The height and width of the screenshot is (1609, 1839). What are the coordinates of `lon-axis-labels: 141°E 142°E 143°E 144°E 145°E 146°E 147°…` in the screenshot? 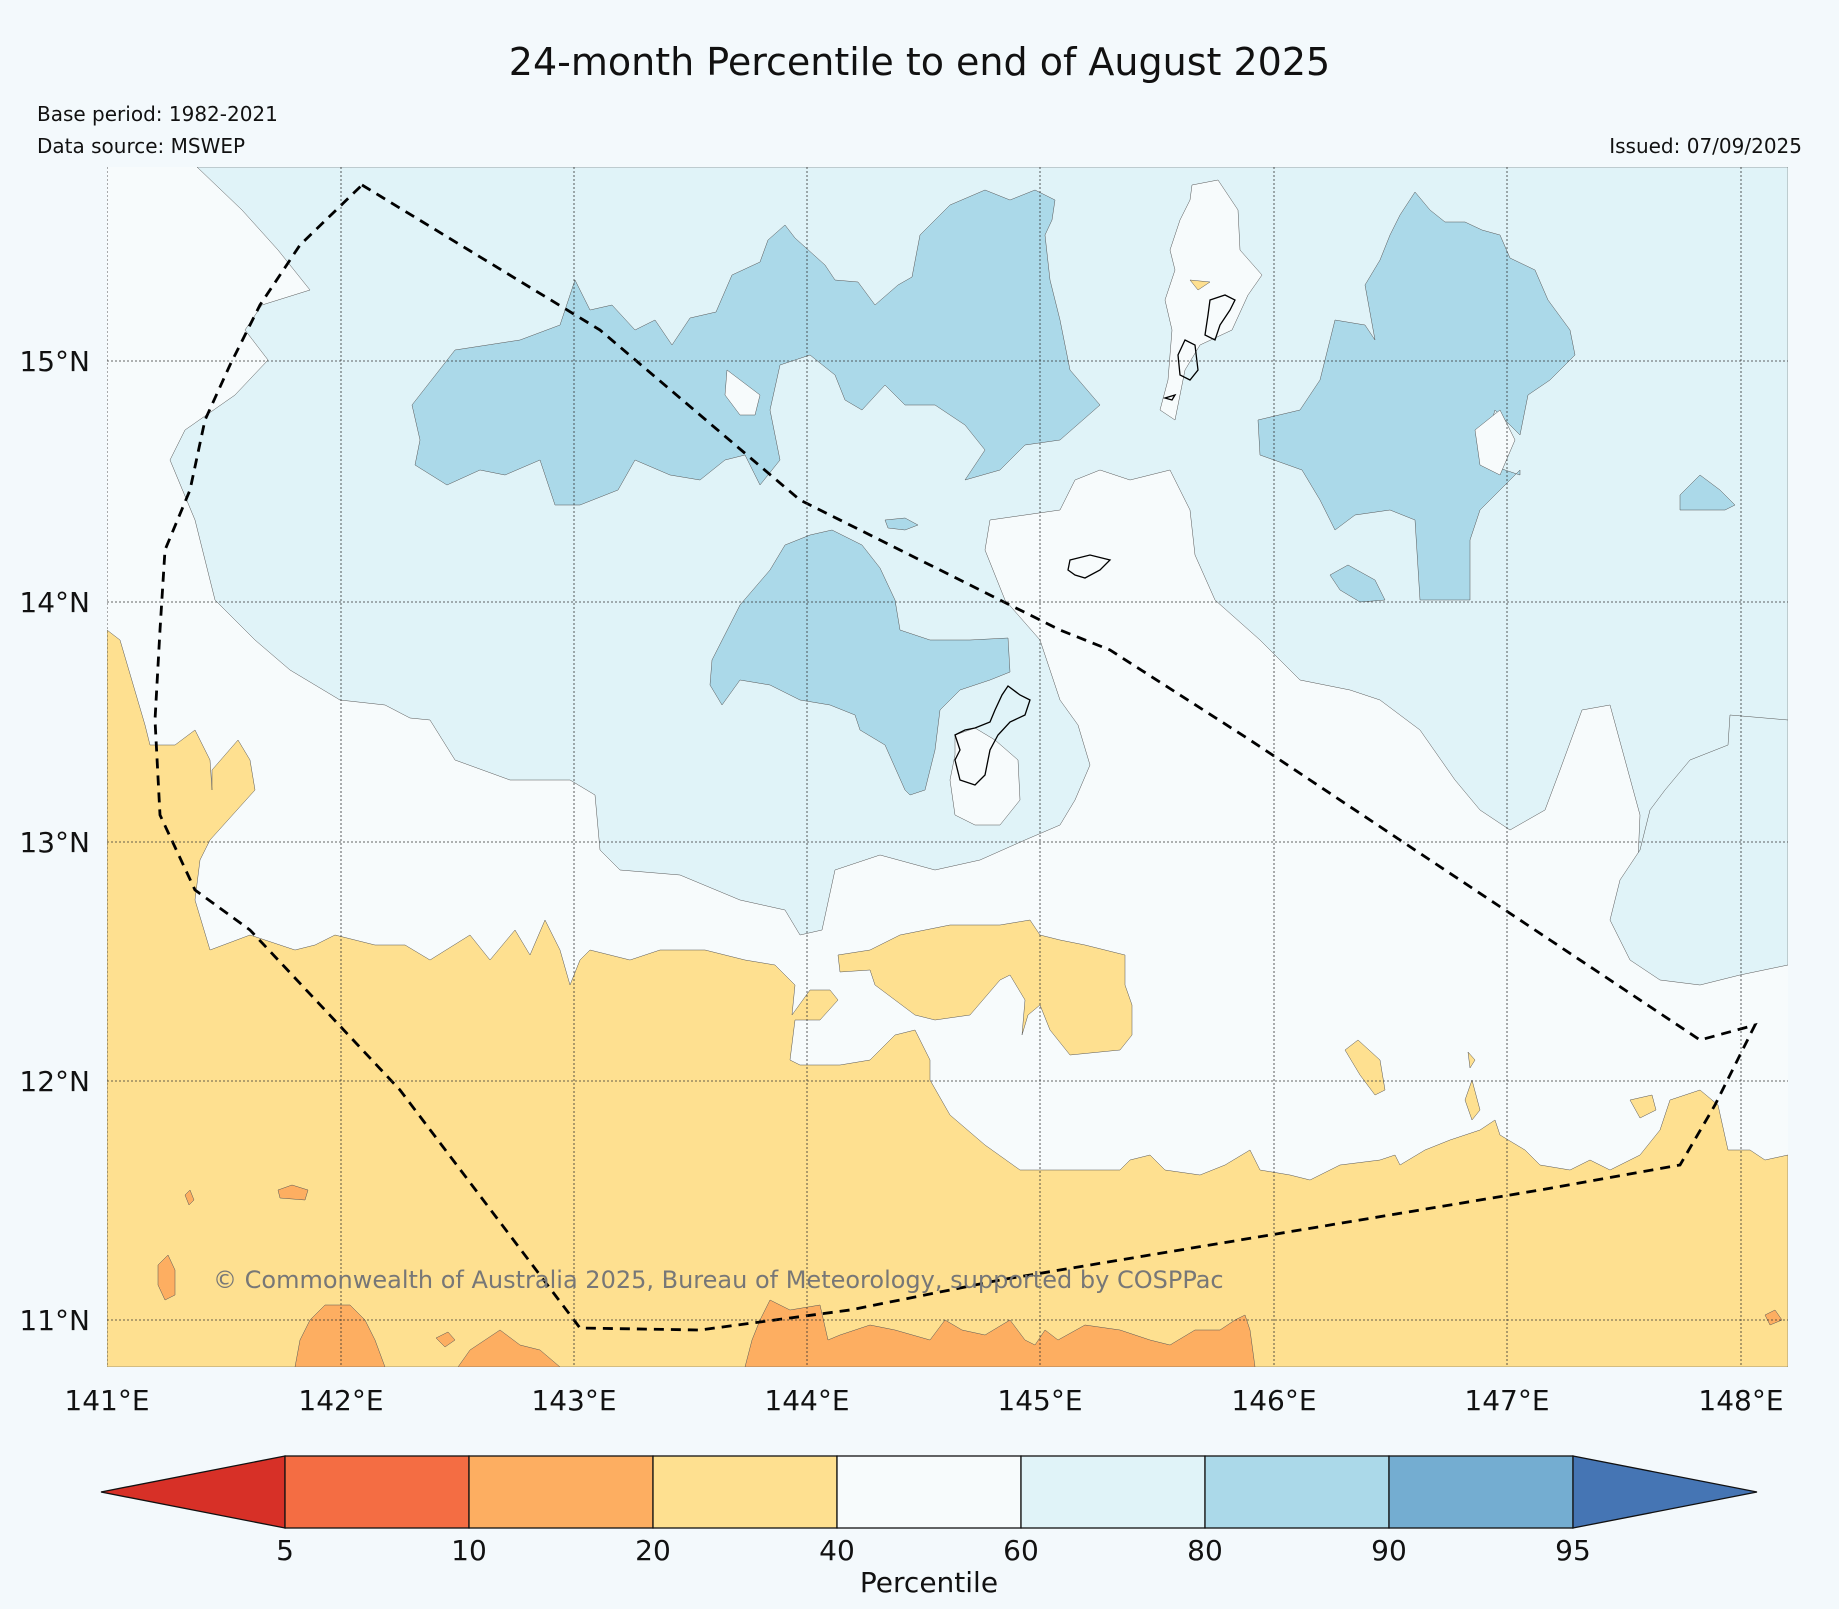 It's located at (923, 1400).